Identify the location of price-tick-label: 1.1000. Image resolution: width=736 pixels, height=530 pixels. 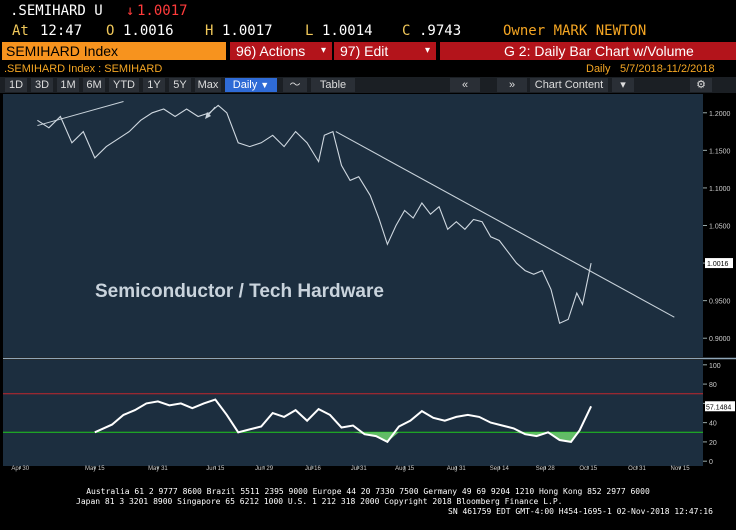
(720, 189).